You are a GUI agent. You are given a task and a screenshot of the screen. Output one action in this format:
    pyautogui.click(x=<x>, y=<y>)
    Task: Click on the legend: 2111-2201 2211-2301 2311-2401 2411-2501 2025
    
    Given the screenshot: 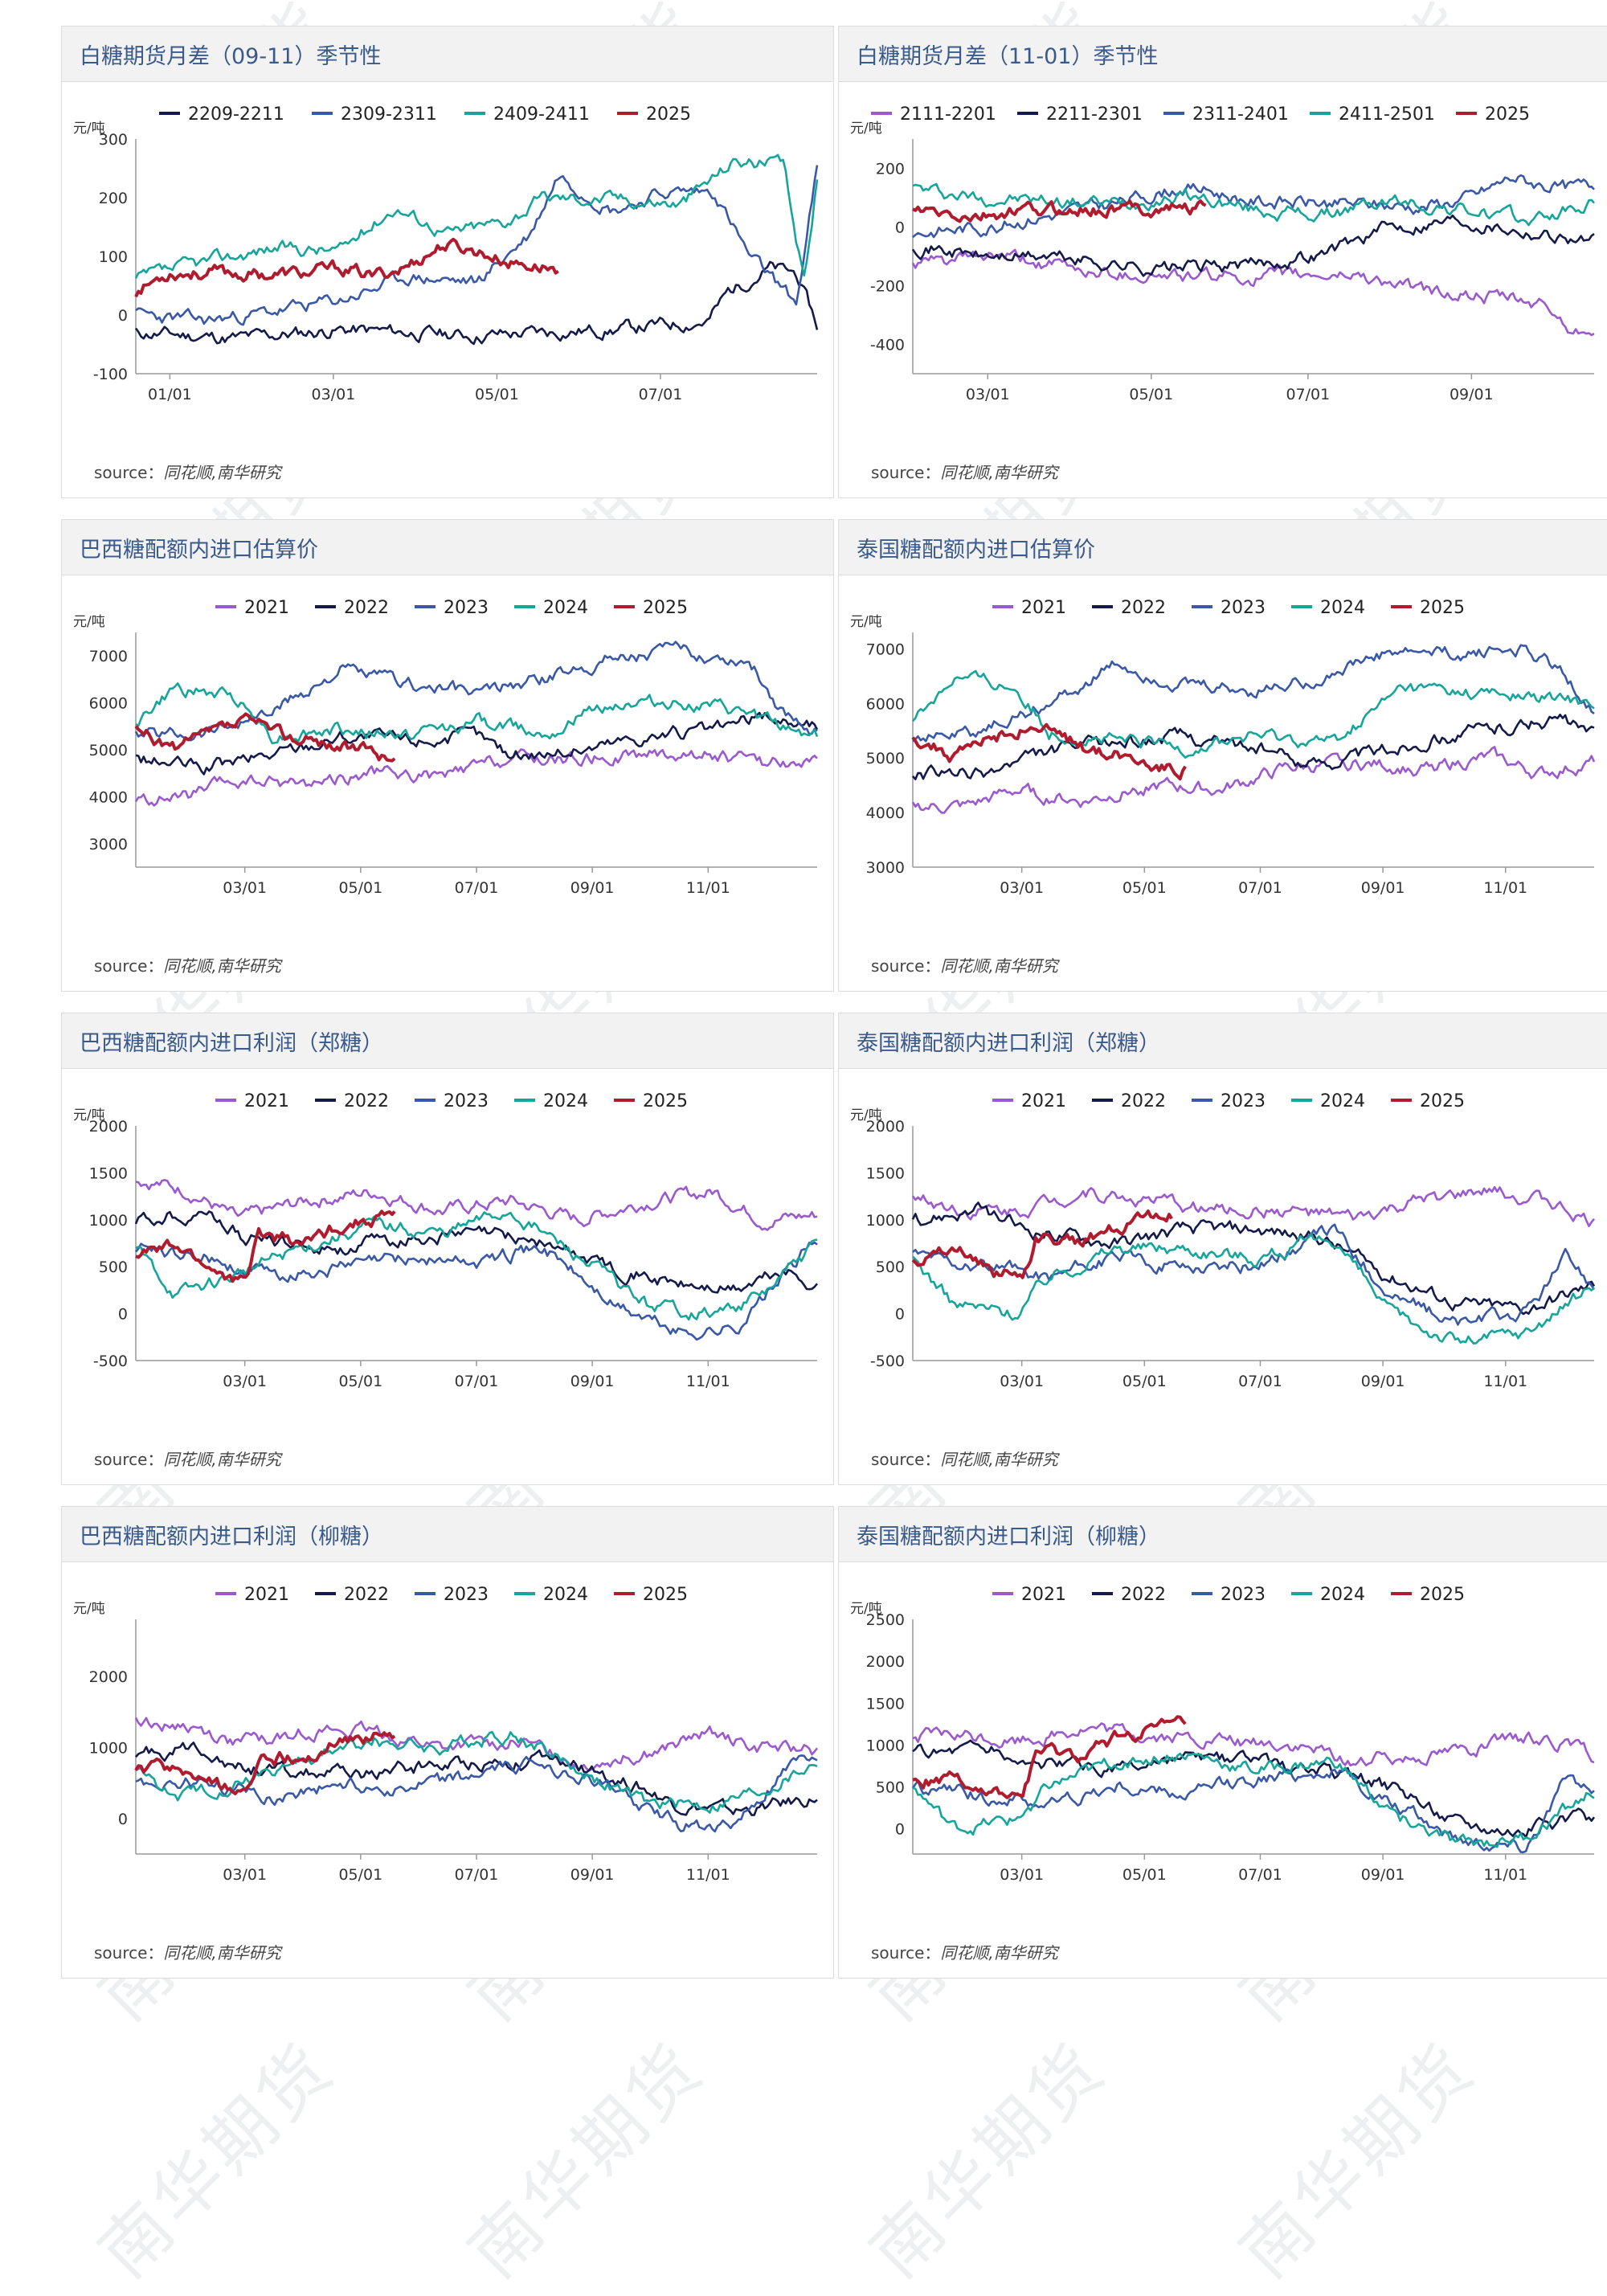 What is the action you would take?
    pyautogui.click(x=1200, y=115)
    